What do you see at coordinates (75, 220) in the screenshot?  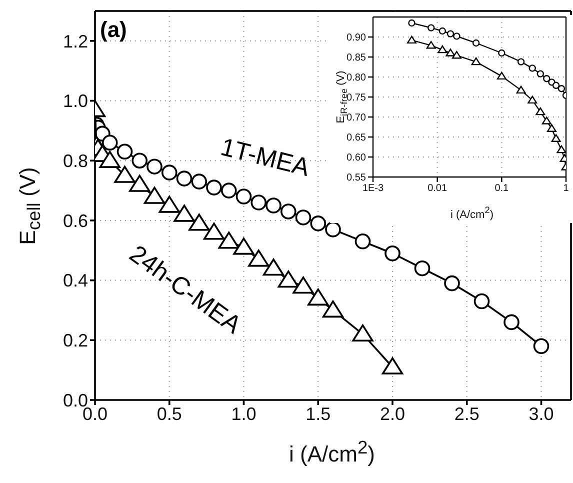 I see `y-tick-label: 0.6` at bounding box center [75, 220].